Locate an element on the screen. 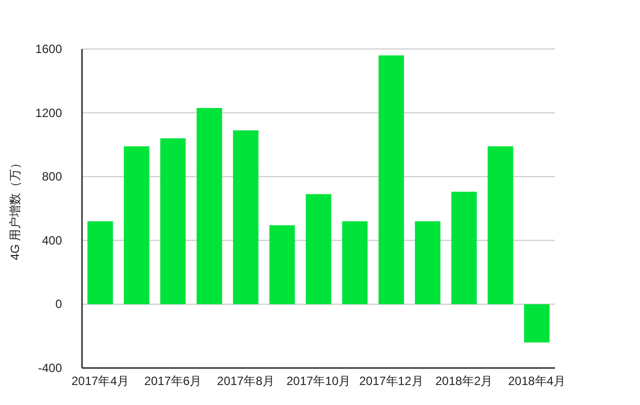  x-tick-label: 2018年2月 is located at coordinates (464, 381).